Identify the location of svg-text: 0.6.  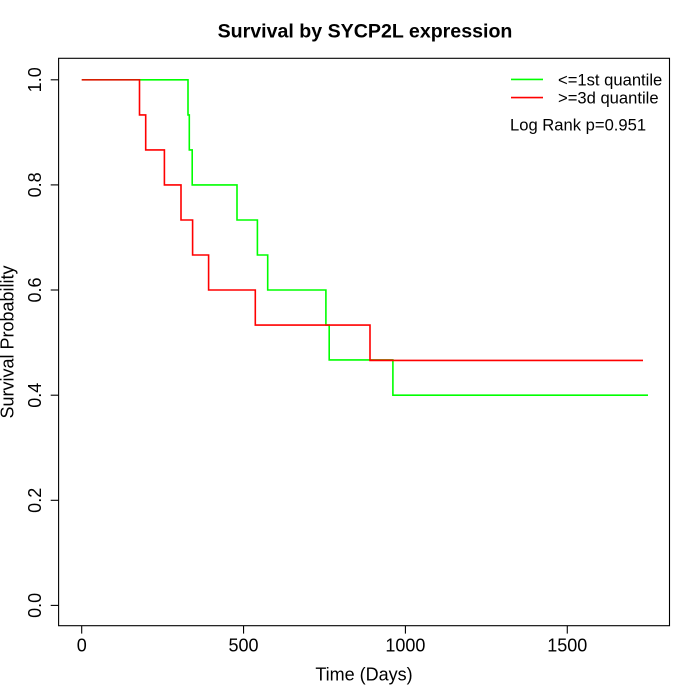
(35, 289).